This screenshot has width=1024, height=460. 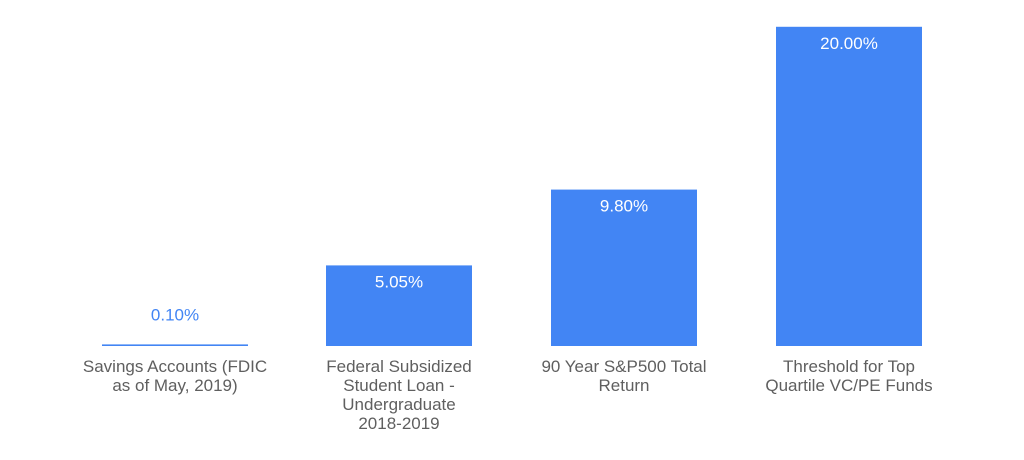 What do you see at coordinates (849, 43) in the screenshot?
I see `value-label-3: 20.00%` at bounding box center [849, 43].